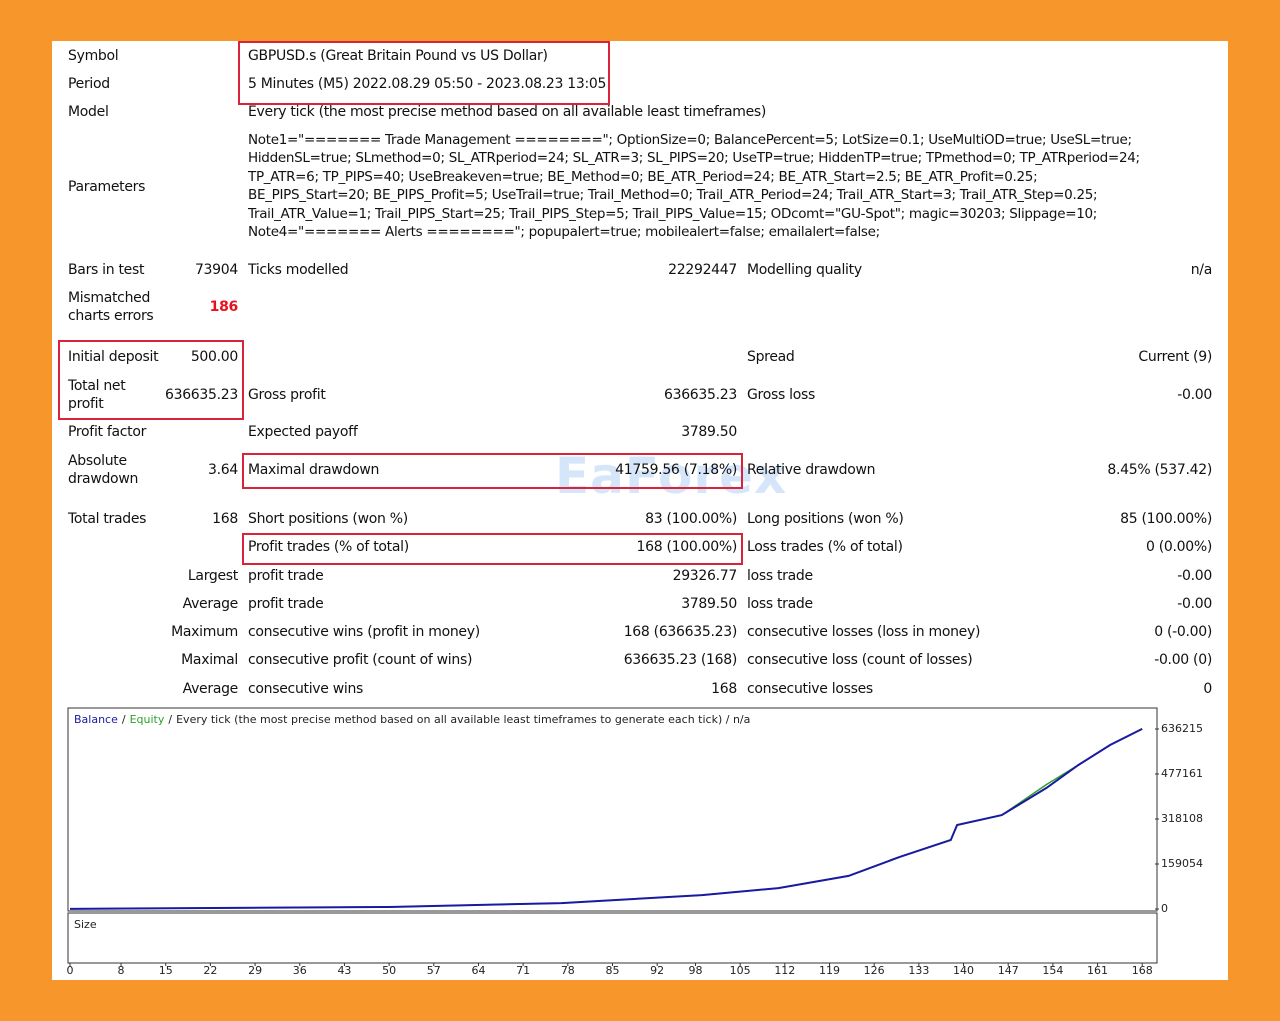 The width and height of the screenshot is (1280, 1021). Describe the element at coordinates (781, 395) in the screenshot. I see `row-label: Gross loss` at that location.